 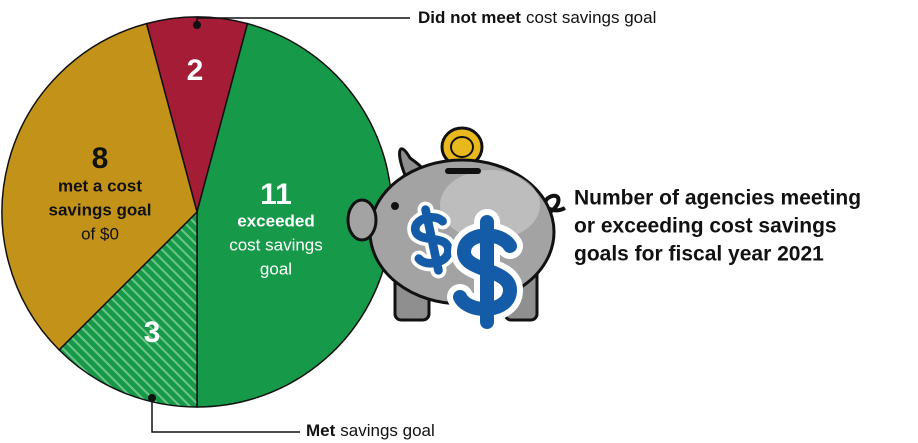 I want to click on slice-value-label: 3, so click(x=152, y=332).